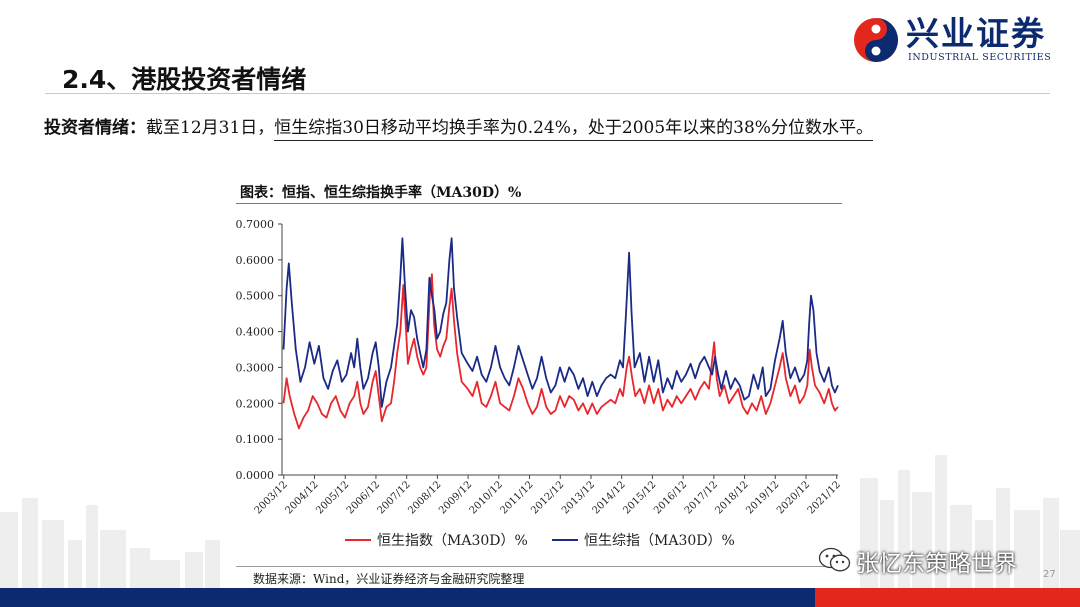  I want to click on y-tick-label: 0.7000, so click(255, 224).